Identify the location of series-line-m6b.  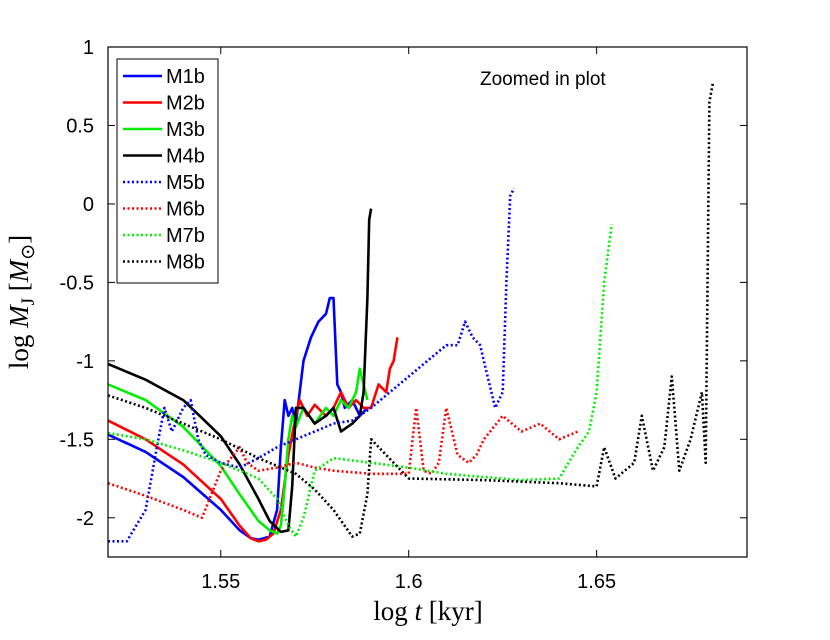
(343, 463).